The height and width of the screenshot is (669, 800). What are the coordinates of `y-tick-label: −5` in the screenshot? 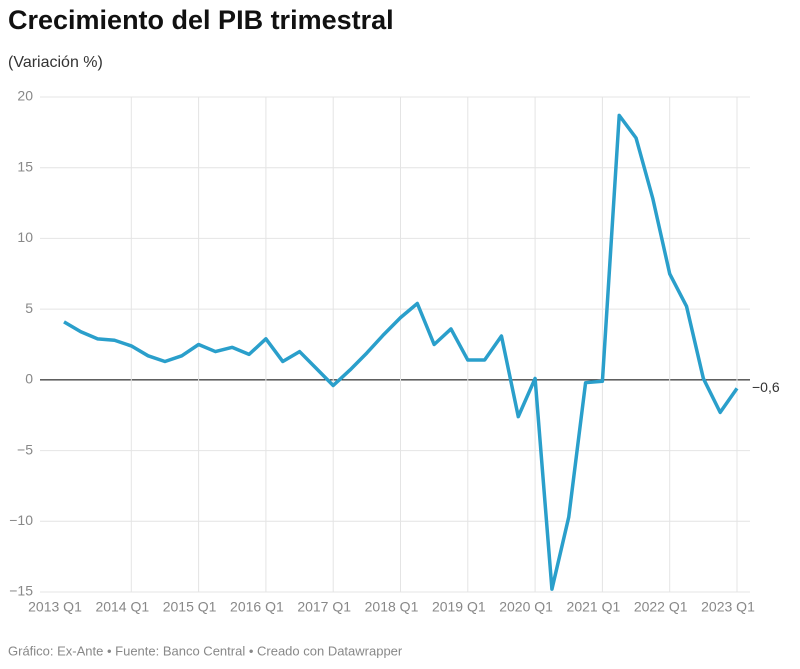 It's located at (25, 449).